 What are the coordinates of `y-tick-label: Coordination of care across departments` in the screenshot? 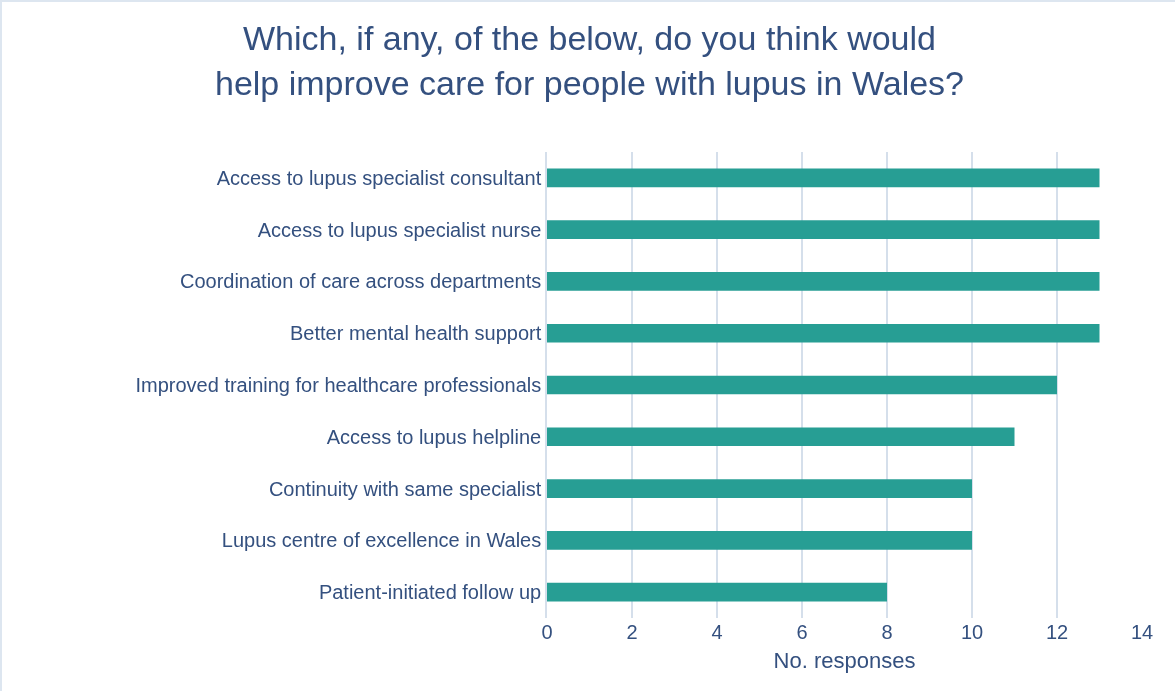 It's located at (360, 281).